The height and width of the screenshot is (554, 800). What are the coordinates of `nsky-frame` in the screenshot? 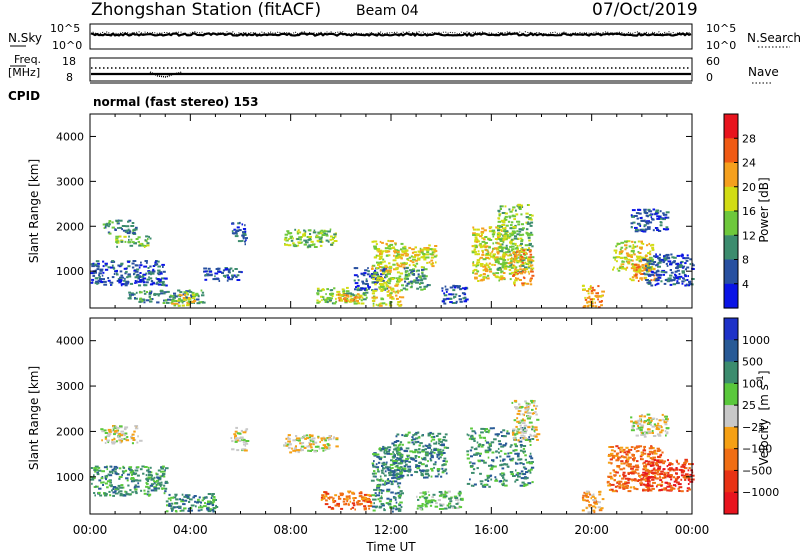 It's located at (391, 36).